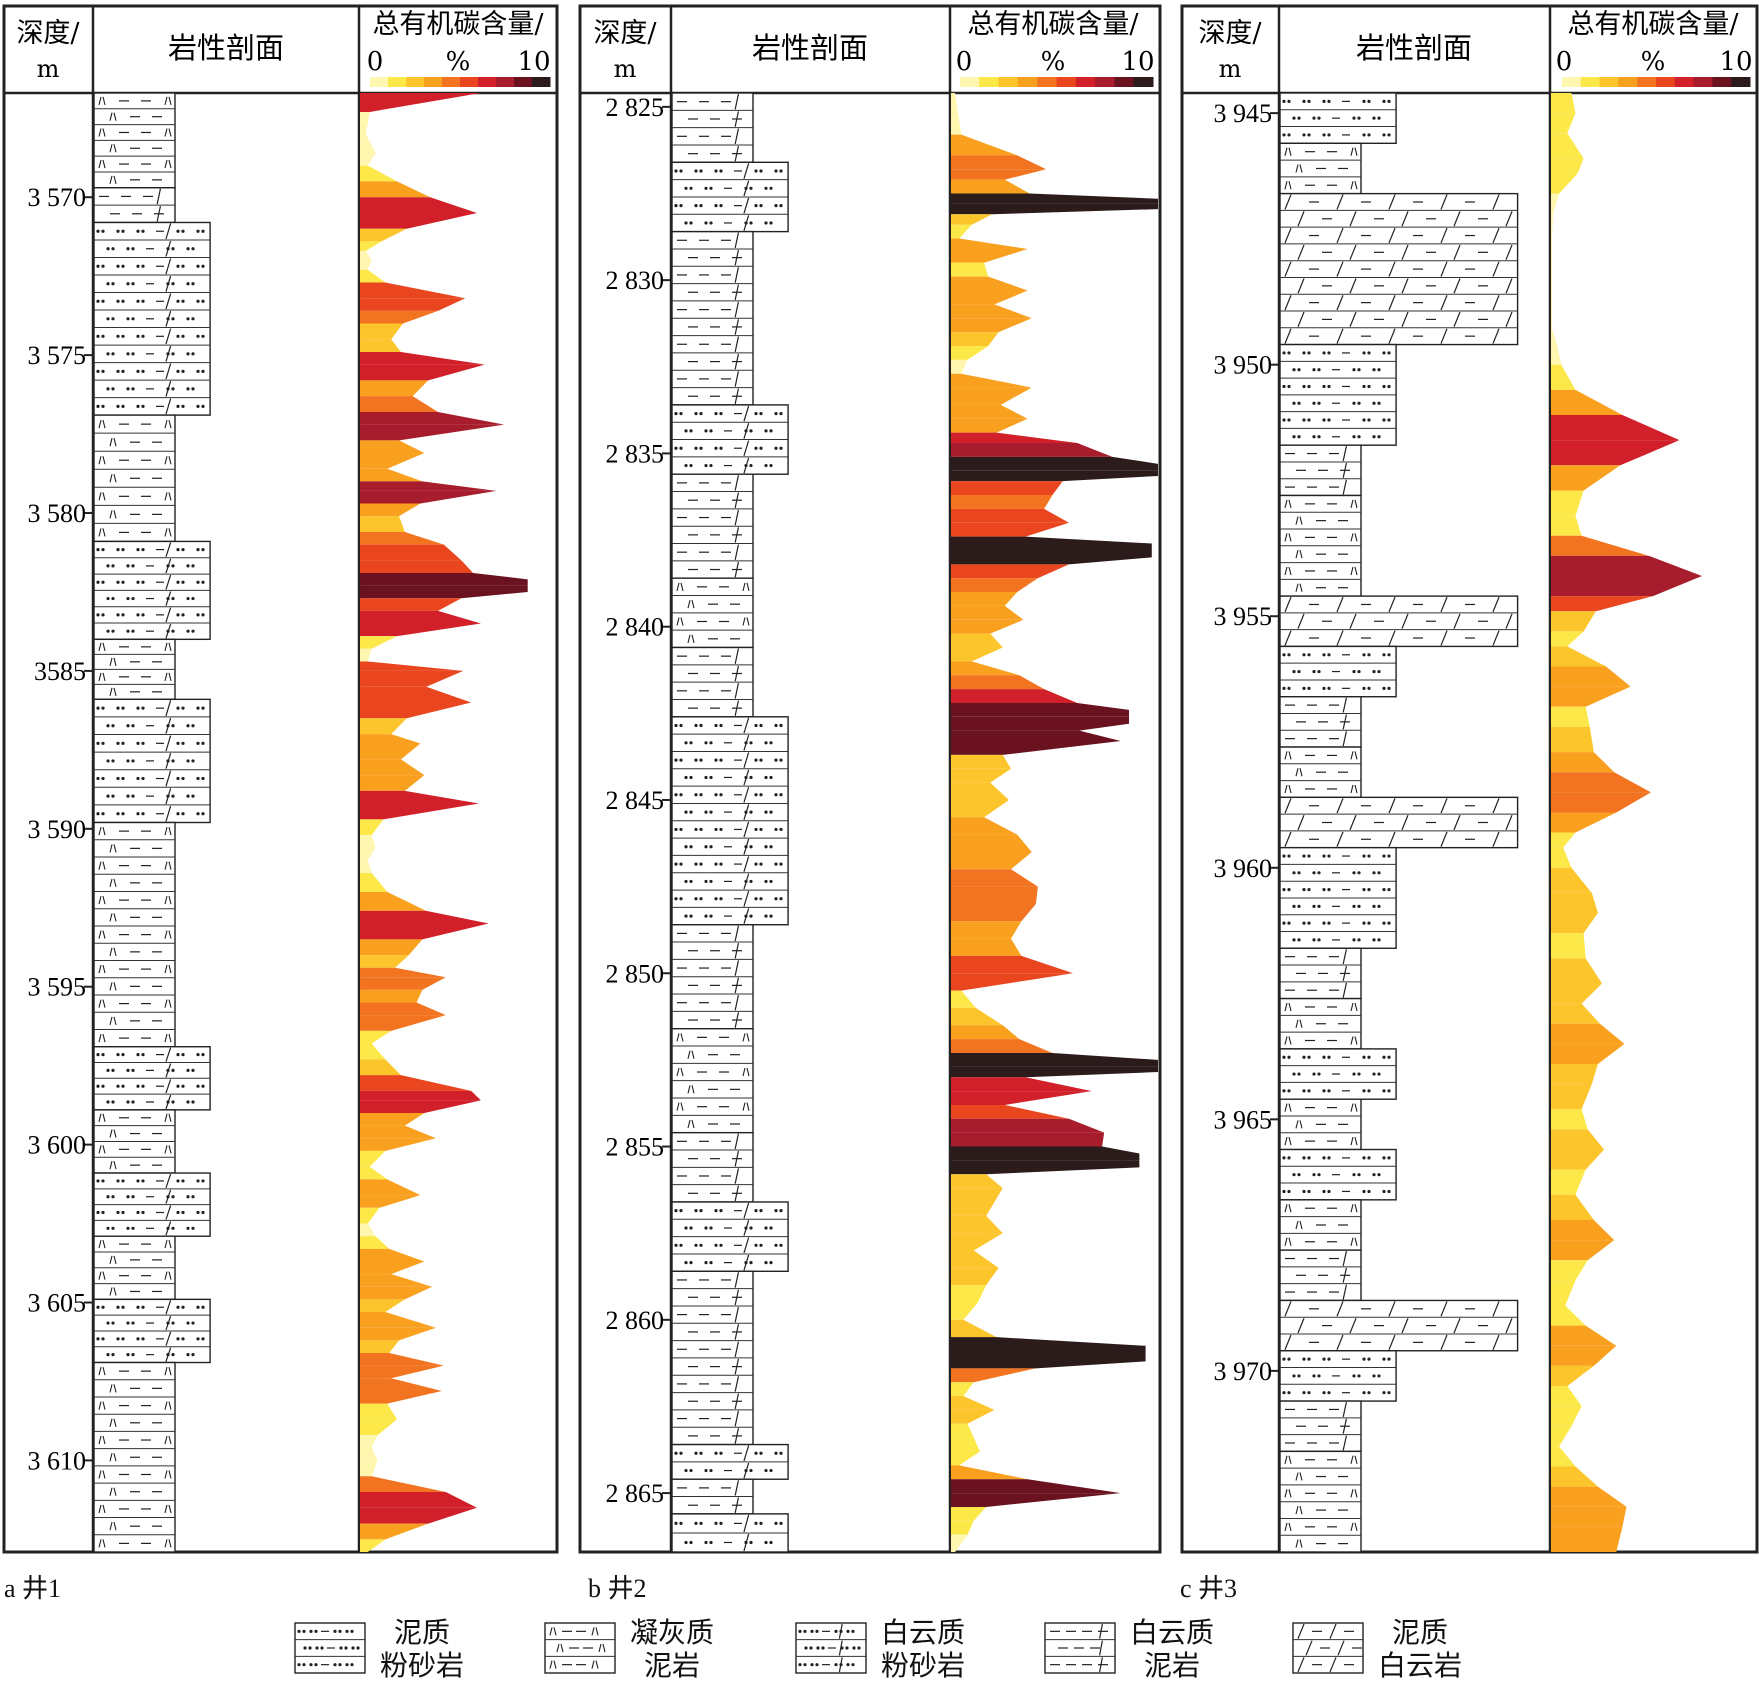  What do you see at coordinates (1053, 62) in the screenshot?
I see `toc-scale-unit: %` at bounding box center [1053, 62].